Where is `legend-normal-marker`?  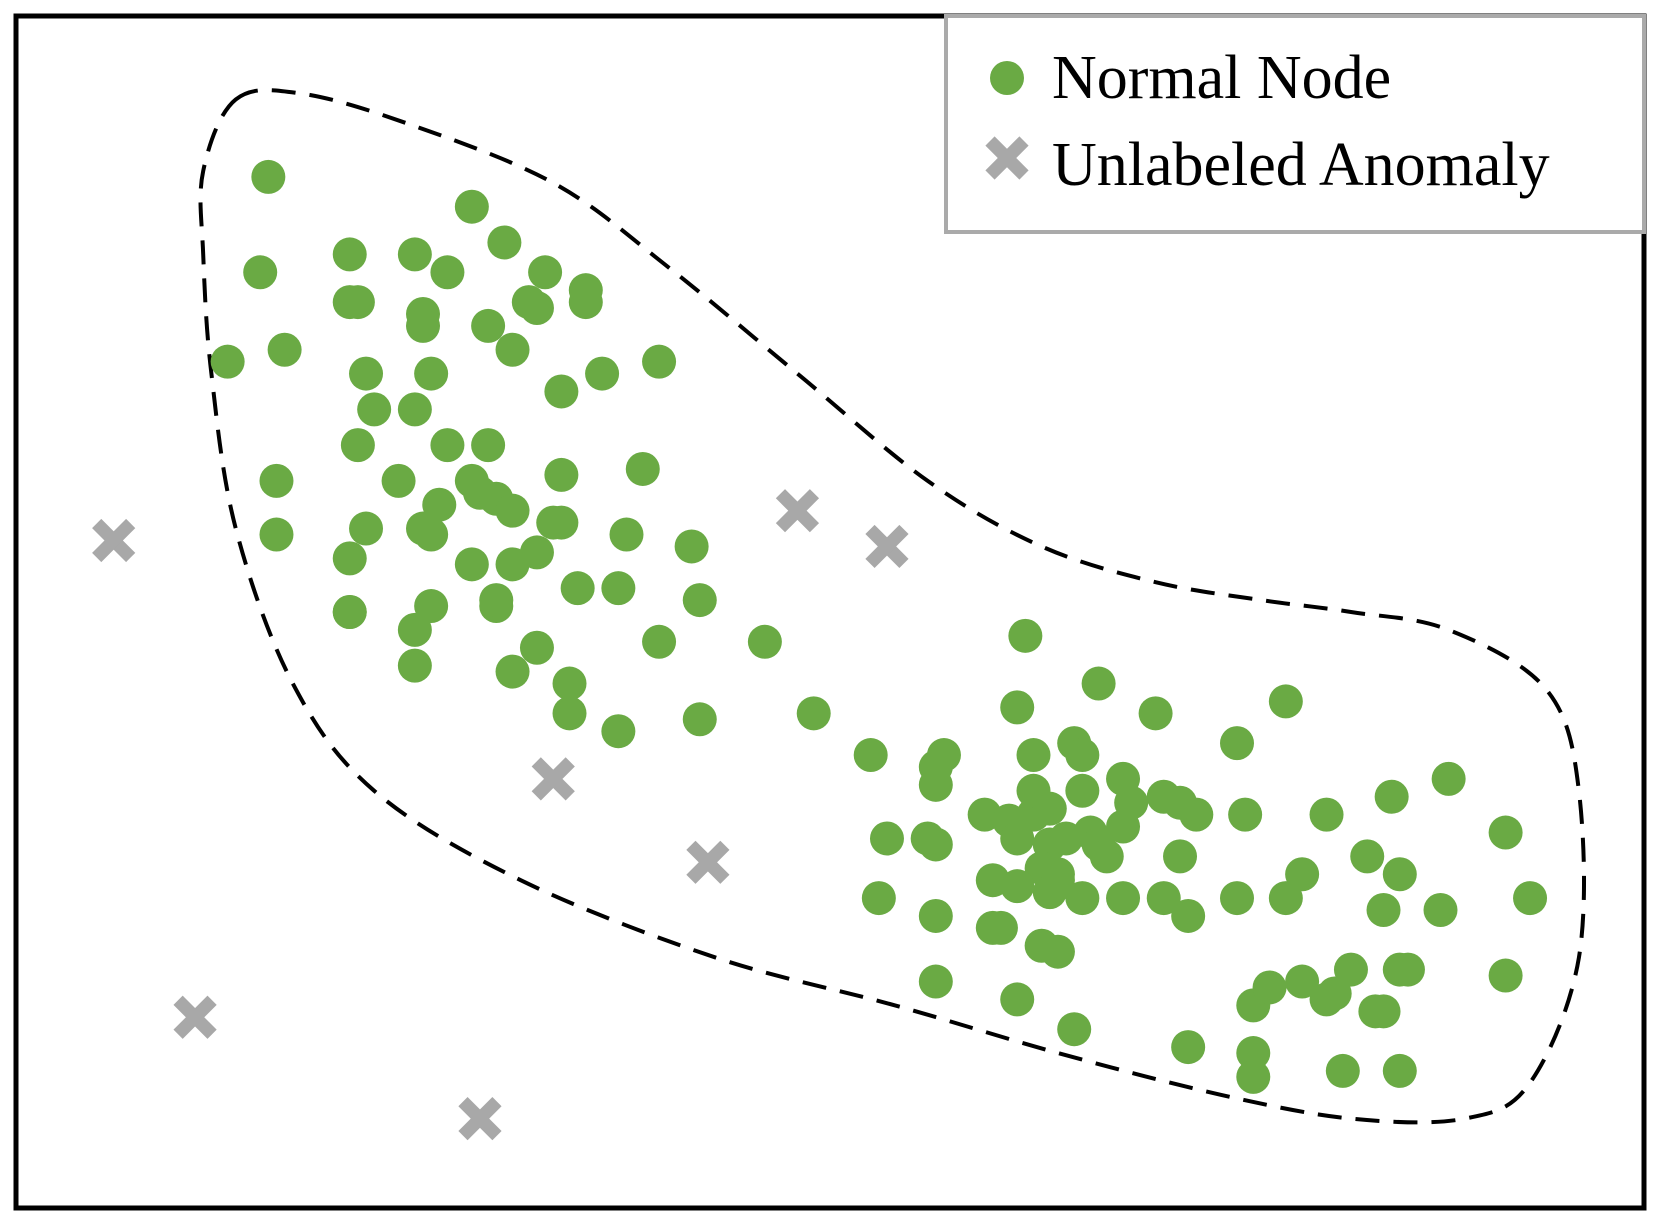 legend-normal-marker is located at coordinates (1007, 78).